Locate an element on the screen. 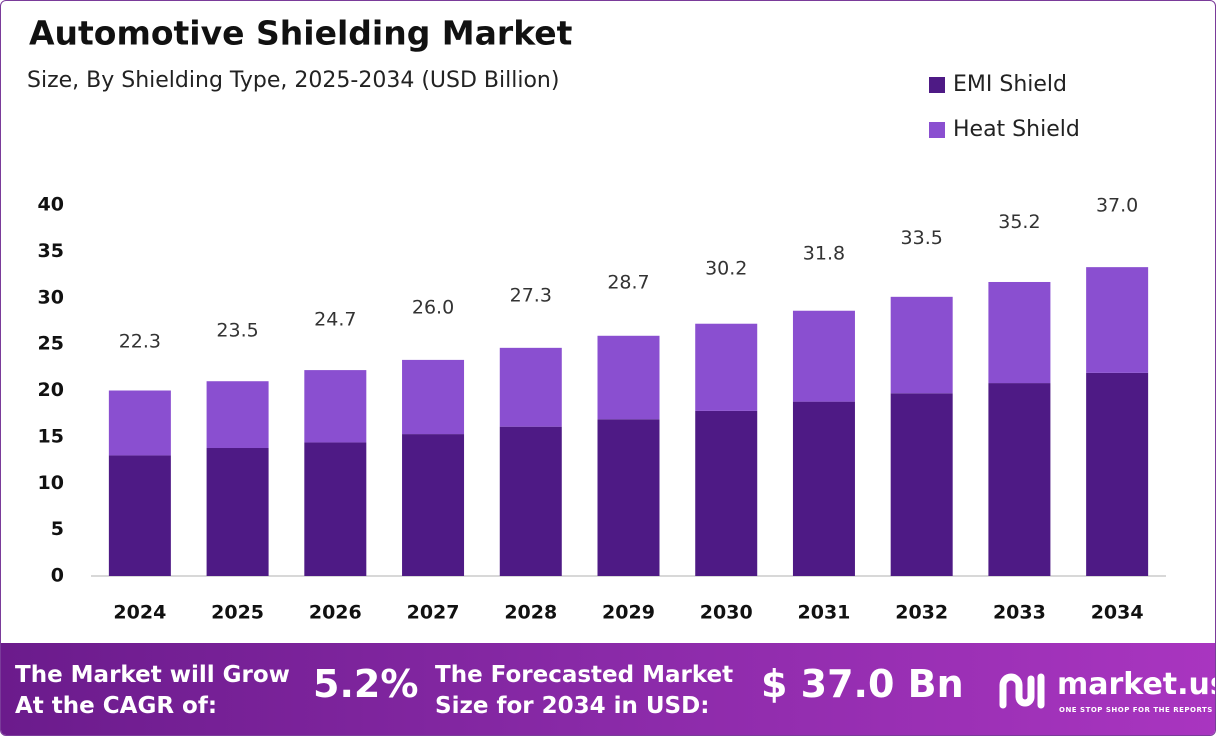 The image size is (1216, 736). y-tick-label: 30 is located at coordinates (51, 297).